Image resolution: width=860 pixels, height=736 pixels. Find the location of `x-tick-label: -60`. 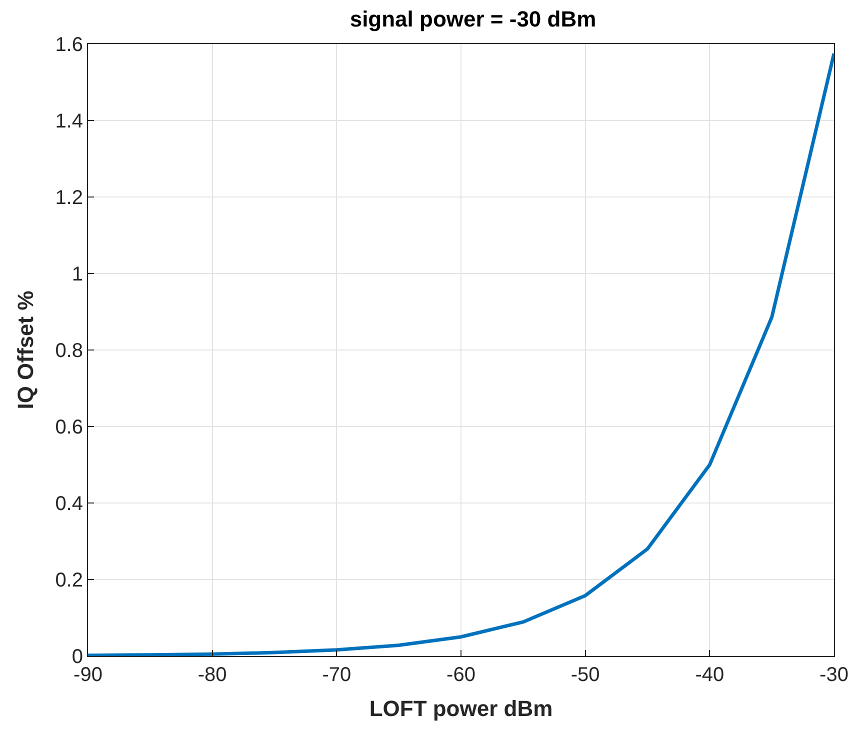

x-tick-label: -60 is located at coordinates (461, 675).